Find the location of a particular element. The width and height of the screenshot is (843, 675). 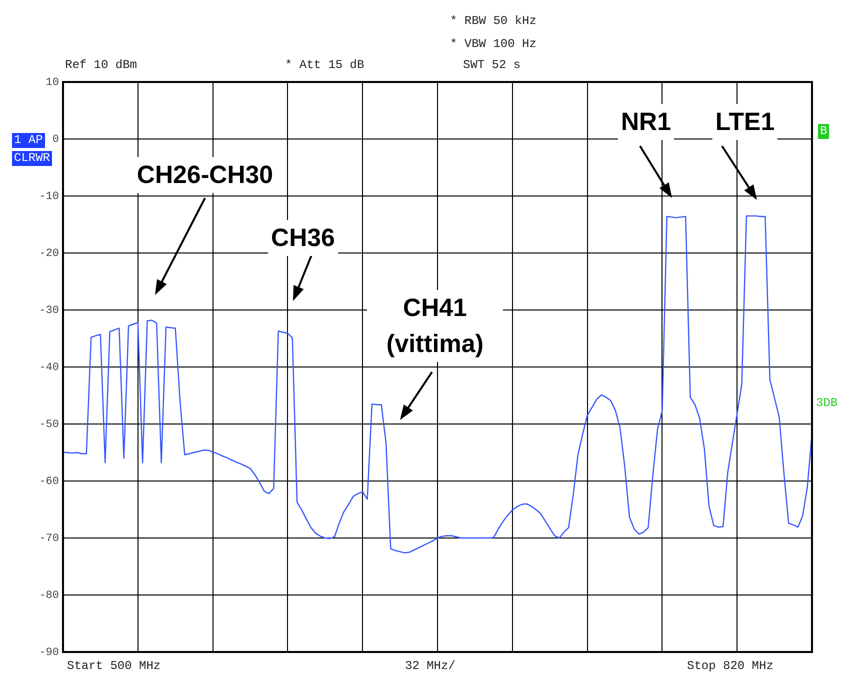

annotation: CH41 (vittima) is located at coordinates (435, 326).